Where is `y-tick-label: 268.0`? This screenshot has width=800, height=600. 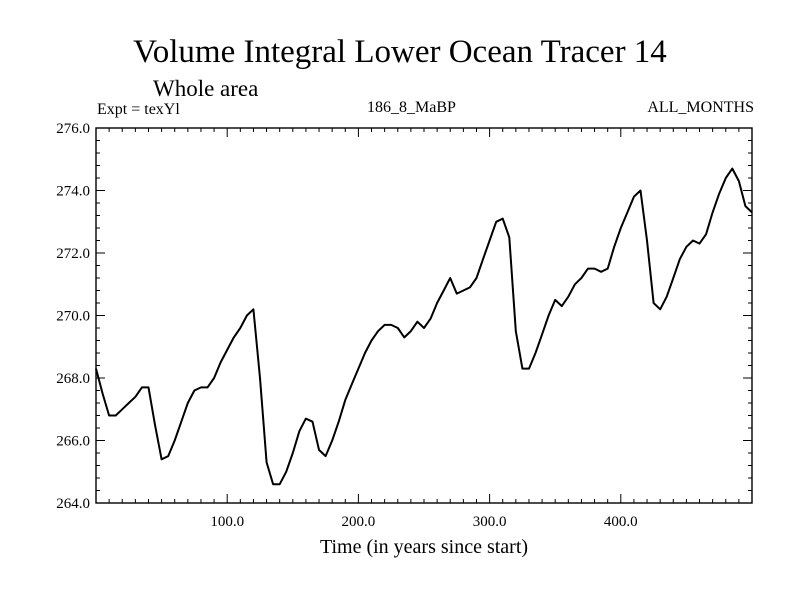 y-tick-label: 268.0 is located at coordinates (73, 379).